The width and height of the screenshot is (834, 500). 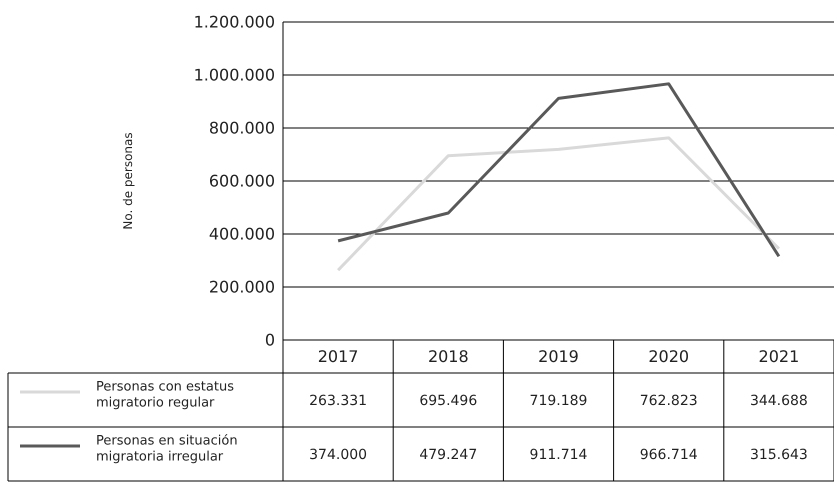 I want to click on line-series, so click(x=558, y=204).